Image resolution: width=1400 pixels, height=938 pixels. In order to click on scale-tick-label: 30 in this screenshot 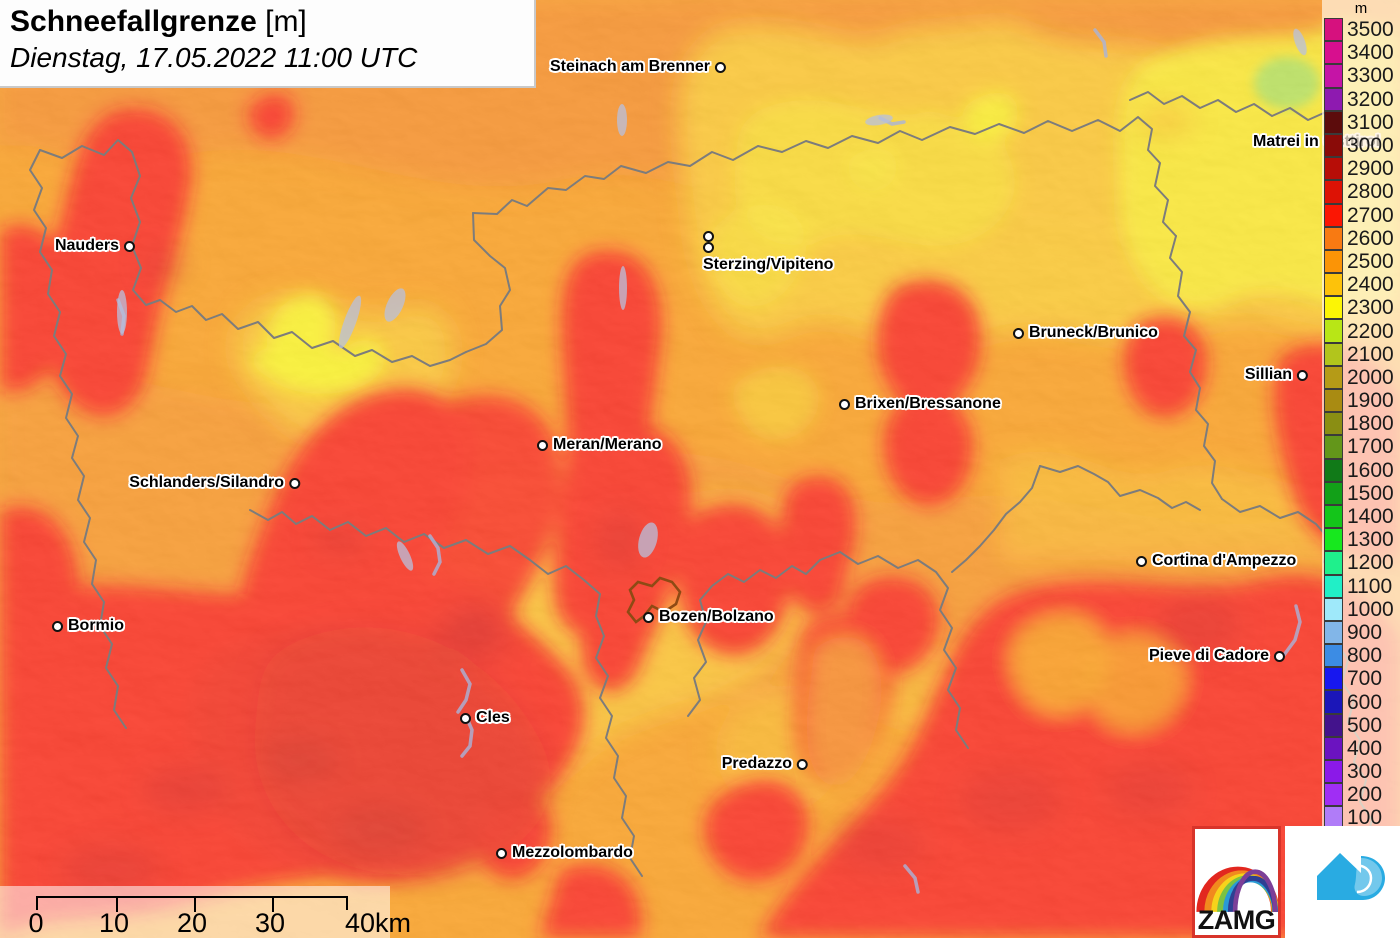, I will do `click(270, 923)`.